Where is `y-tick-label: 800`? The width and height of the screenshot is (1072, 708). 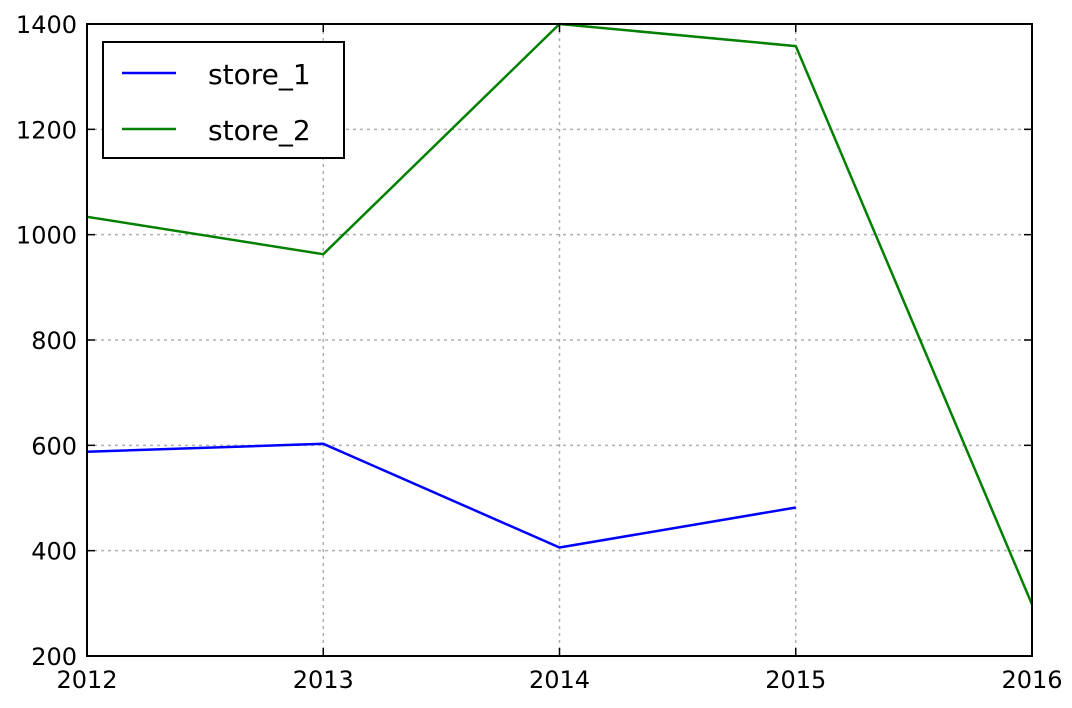
y-tick-label: 800 is located at coordinates (54, 341).